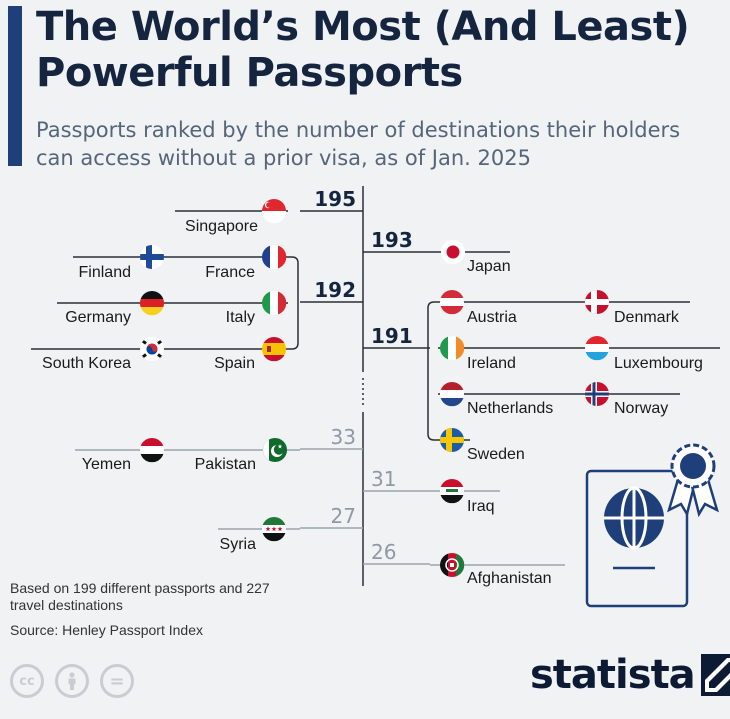 The width and height of the screenshot is (730, 719). What do you see at coordinates (274, 349) in the screenshot?
I see `flag-spain-icon` at bounding box center [274, 349].